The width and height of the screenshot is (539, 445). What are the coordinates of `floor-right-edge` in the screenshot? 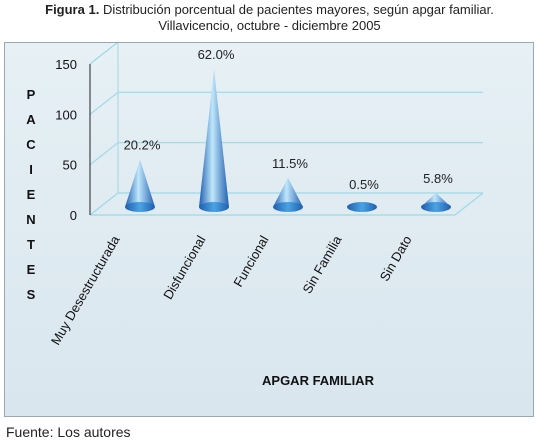 It's located at (469, 204).